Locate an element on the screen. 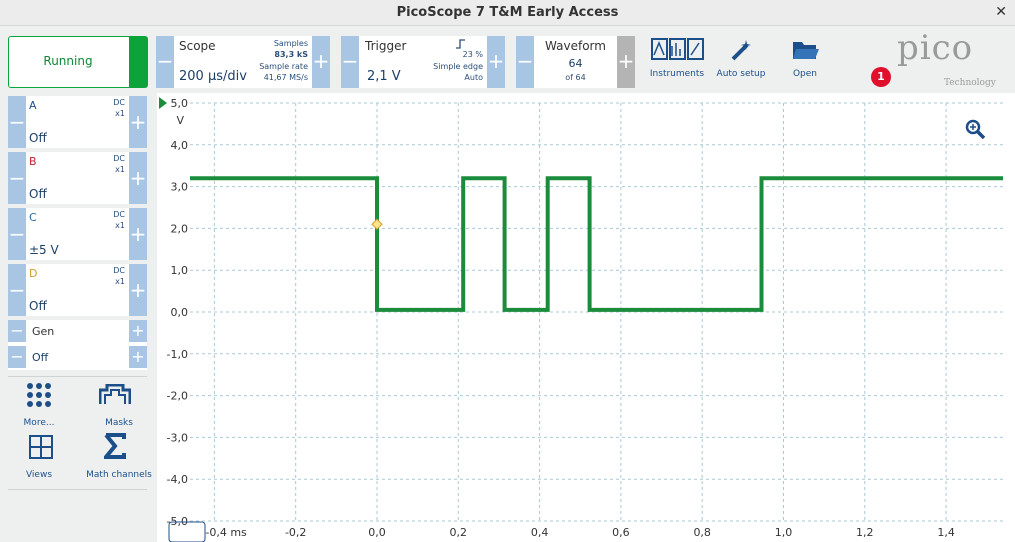  x-tick-label: -0,4 ms is located at coordinates (226, 532).